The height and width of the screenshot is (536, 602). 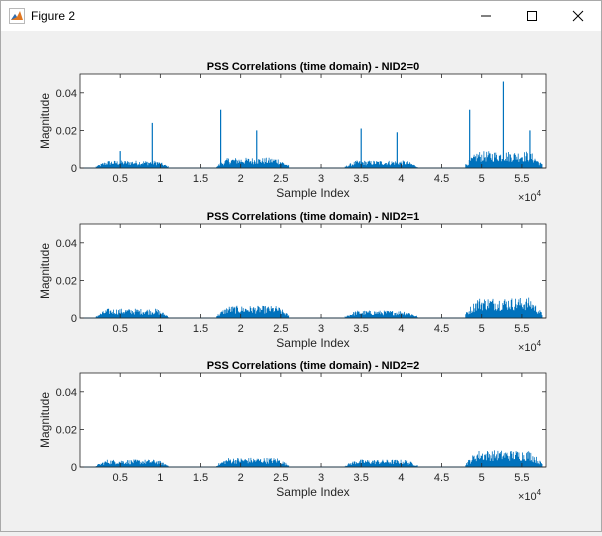 I want to click on maximize-icon, so click(x=532, y=16).